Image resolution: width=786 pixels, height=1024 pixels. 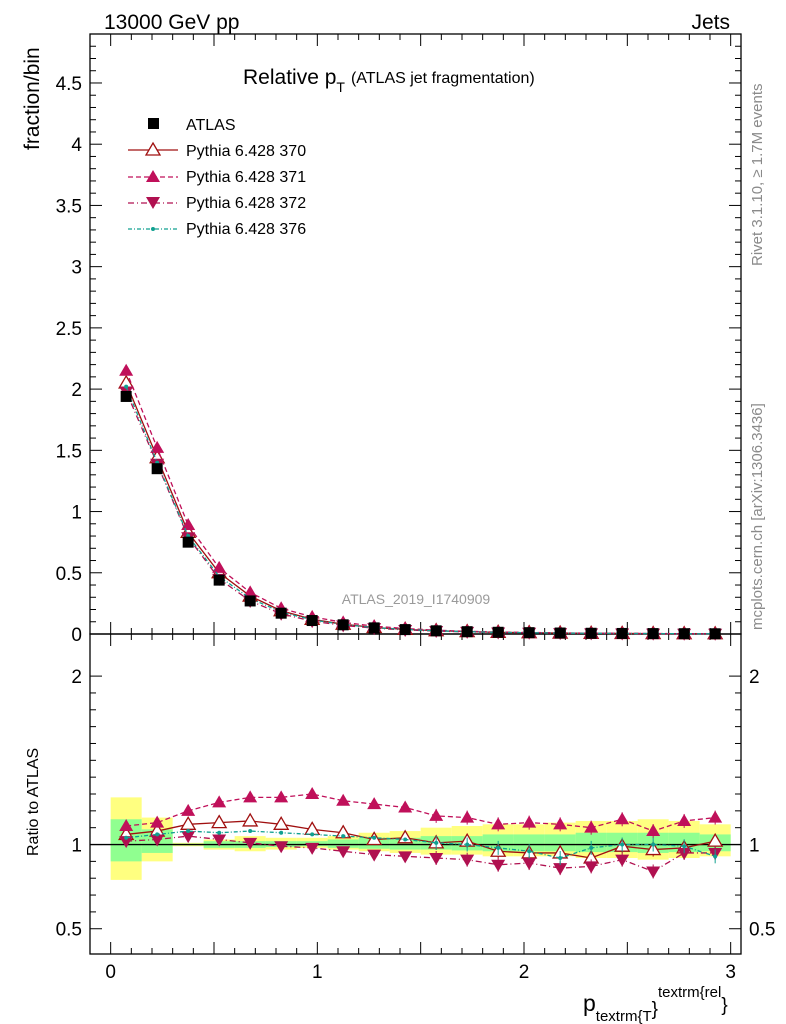 What do you see at coordinates (69, 930) in the screenshot?
I see `ratio-y-tick-label: 0.5` at bounding box center [69, 930].